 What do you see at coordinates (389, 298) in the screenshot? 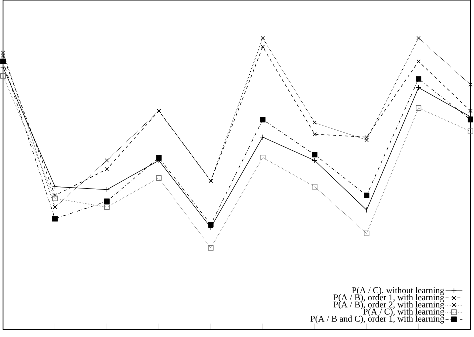
I see `legend-label: P(A / B), order 1, with learning` at bounding box center [389, 298].